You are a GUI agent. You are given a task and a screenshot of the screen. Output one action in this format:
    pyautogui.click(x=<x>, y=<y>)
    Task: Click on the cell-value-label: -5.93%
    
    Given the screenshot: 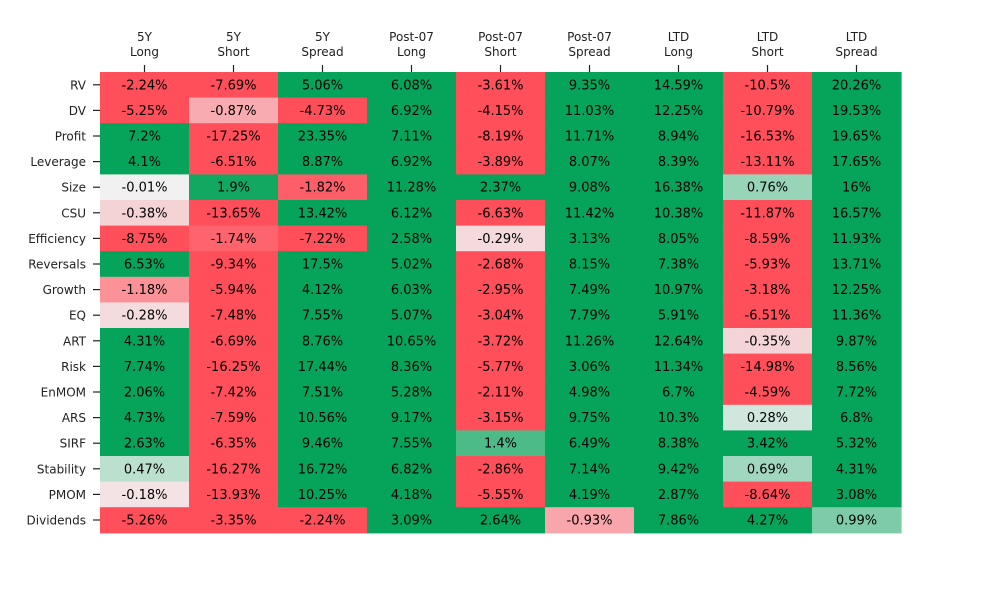 What is the action you would take?
    pyautogui.click(x=768, y=265)
    